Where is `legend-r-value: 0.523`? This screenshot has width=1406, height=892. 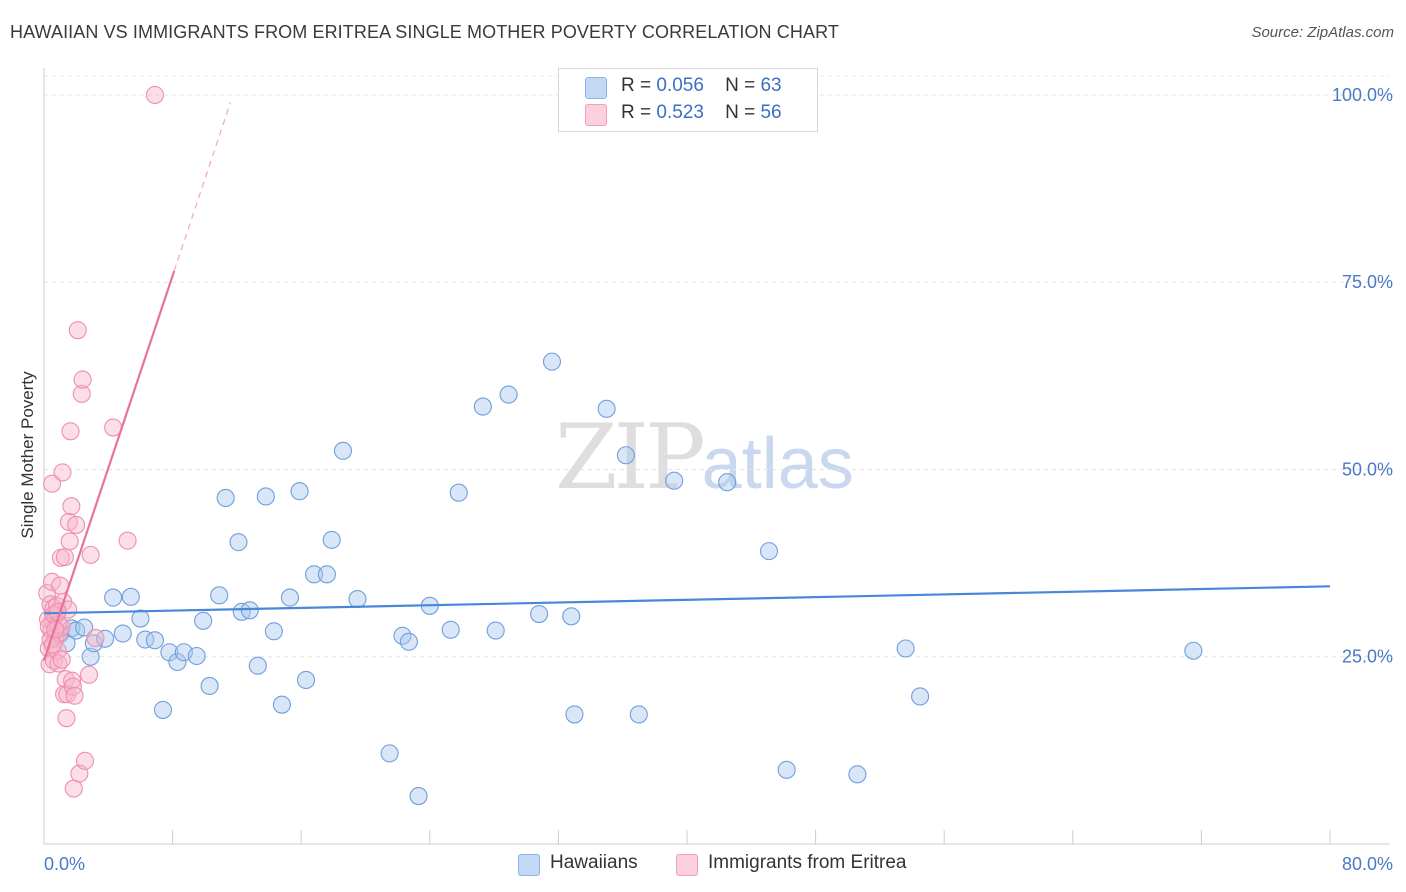
legend-r-value: 0.523 is located at coordinates (680, 112).